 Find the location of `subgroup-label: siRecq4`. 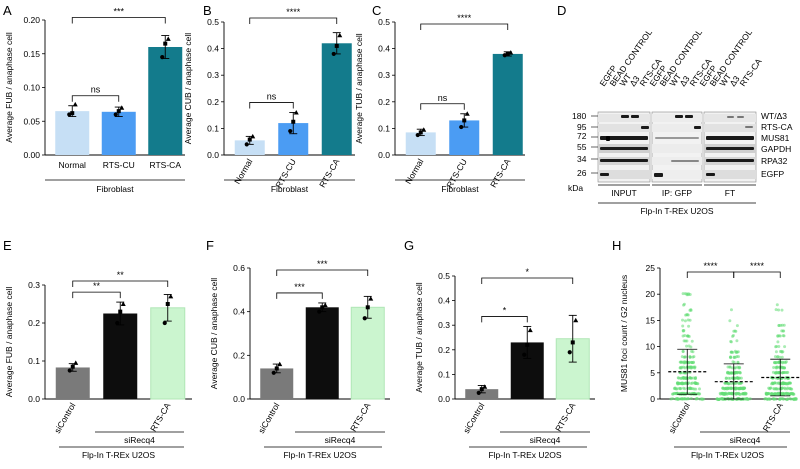

subgroup-label: siRecq4 is located at coordinates (545, 440).